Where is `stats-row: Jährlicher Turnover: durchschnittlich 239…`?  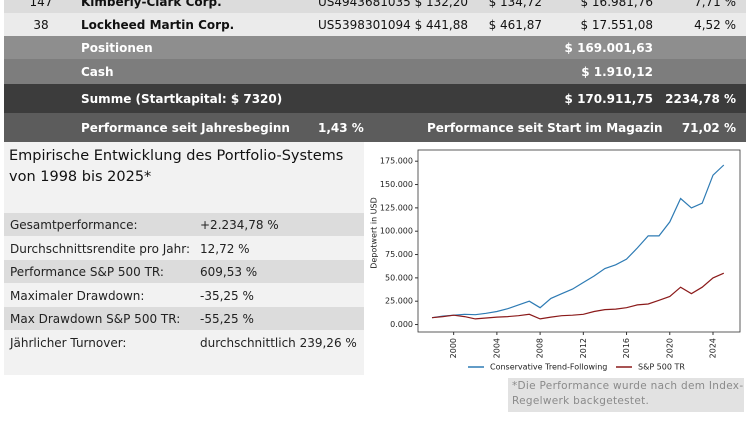 stats-row: Jährlicher Turnover: durchschnittlich 239… is located at coordinates (184, 342).